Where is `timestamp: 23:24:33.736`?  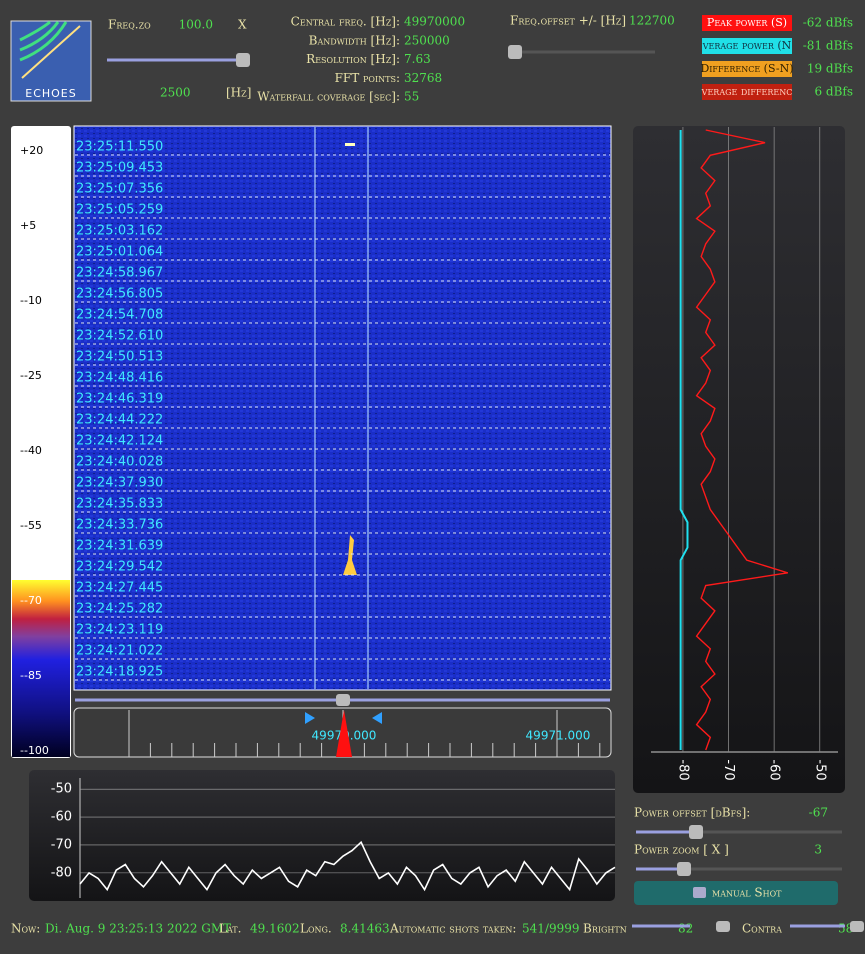
timestamp: 23:24:33.736 is located at coordinates (119, 525).